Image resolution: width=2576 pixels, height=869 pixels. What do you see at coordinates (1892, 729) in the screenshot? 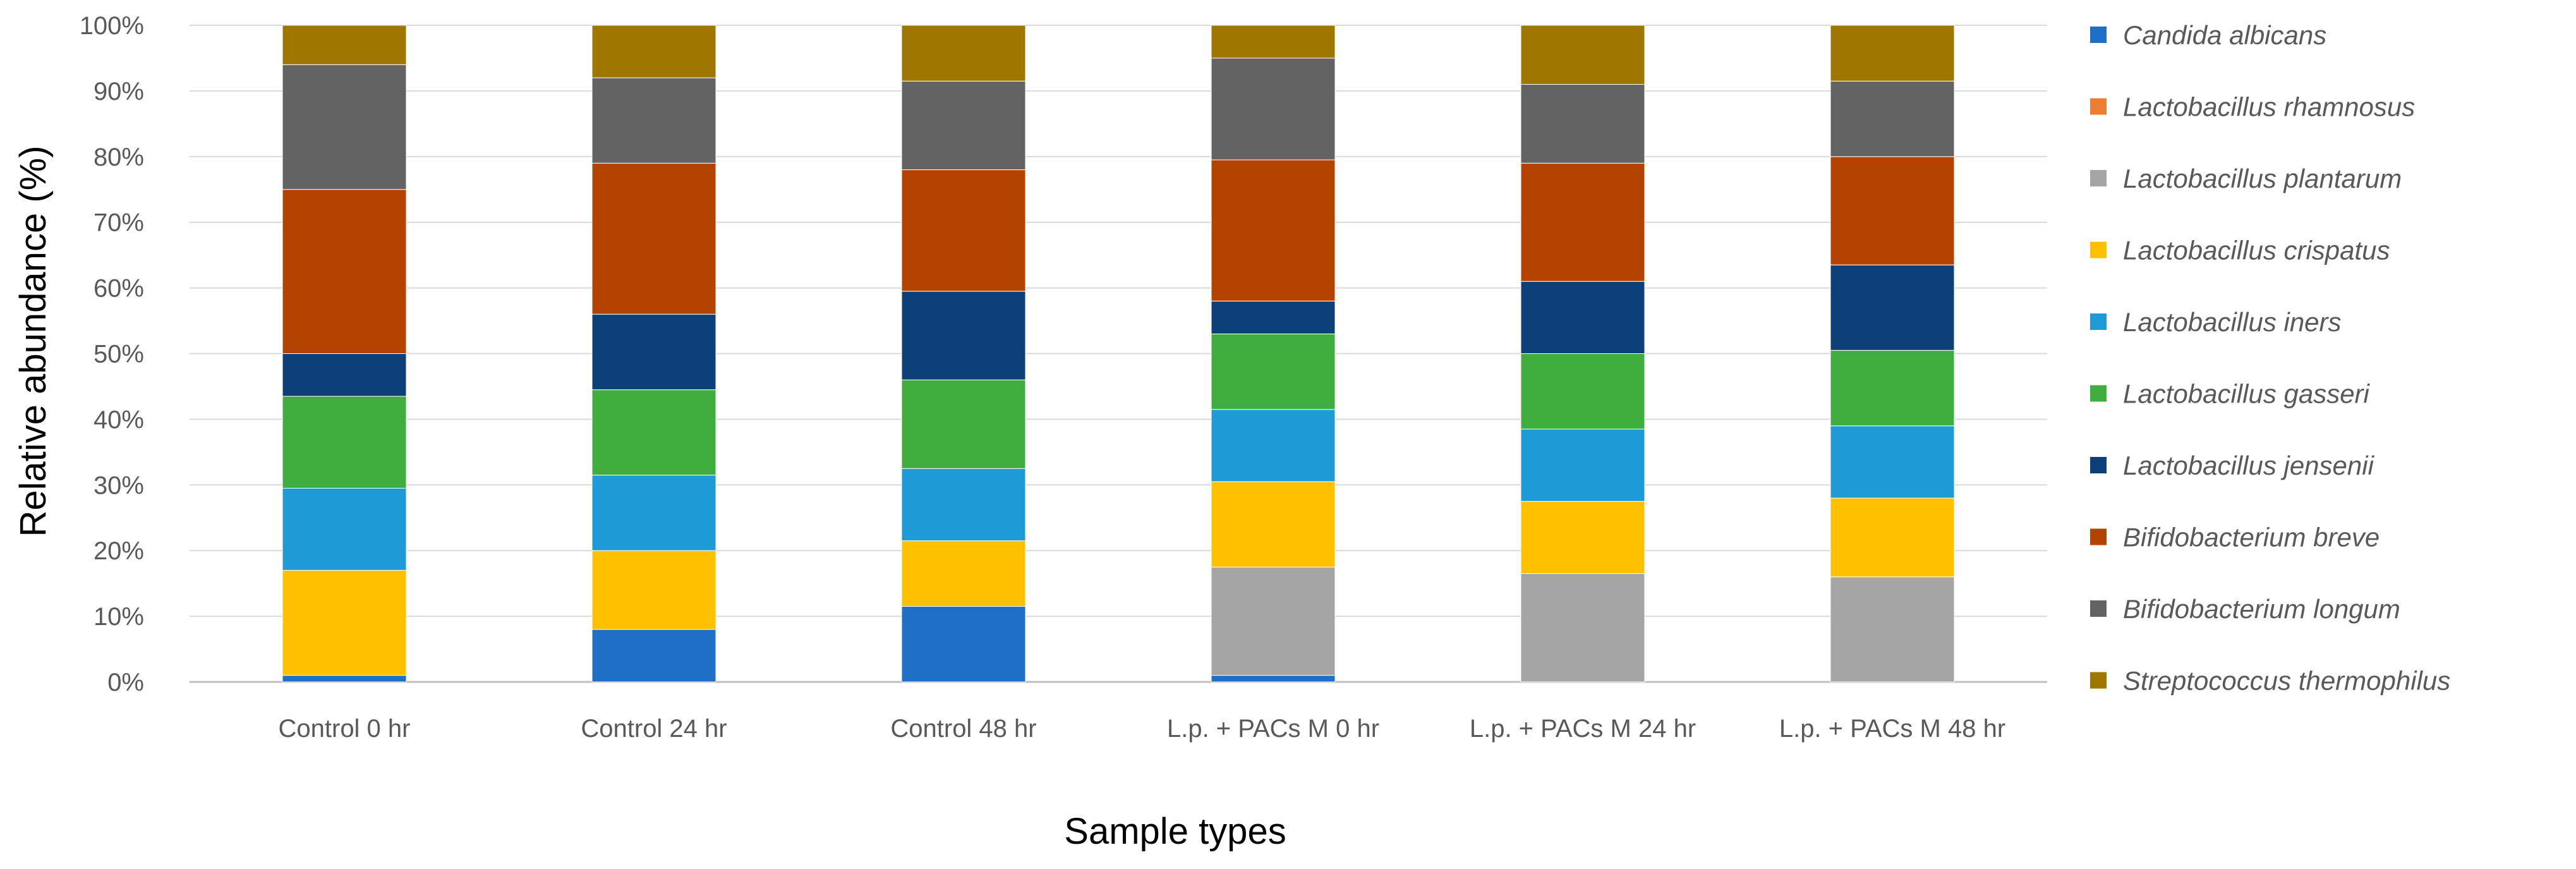
I see `x-tick-label: L.p. + PACs M 48 hr` at bounding box center [1892, 729].